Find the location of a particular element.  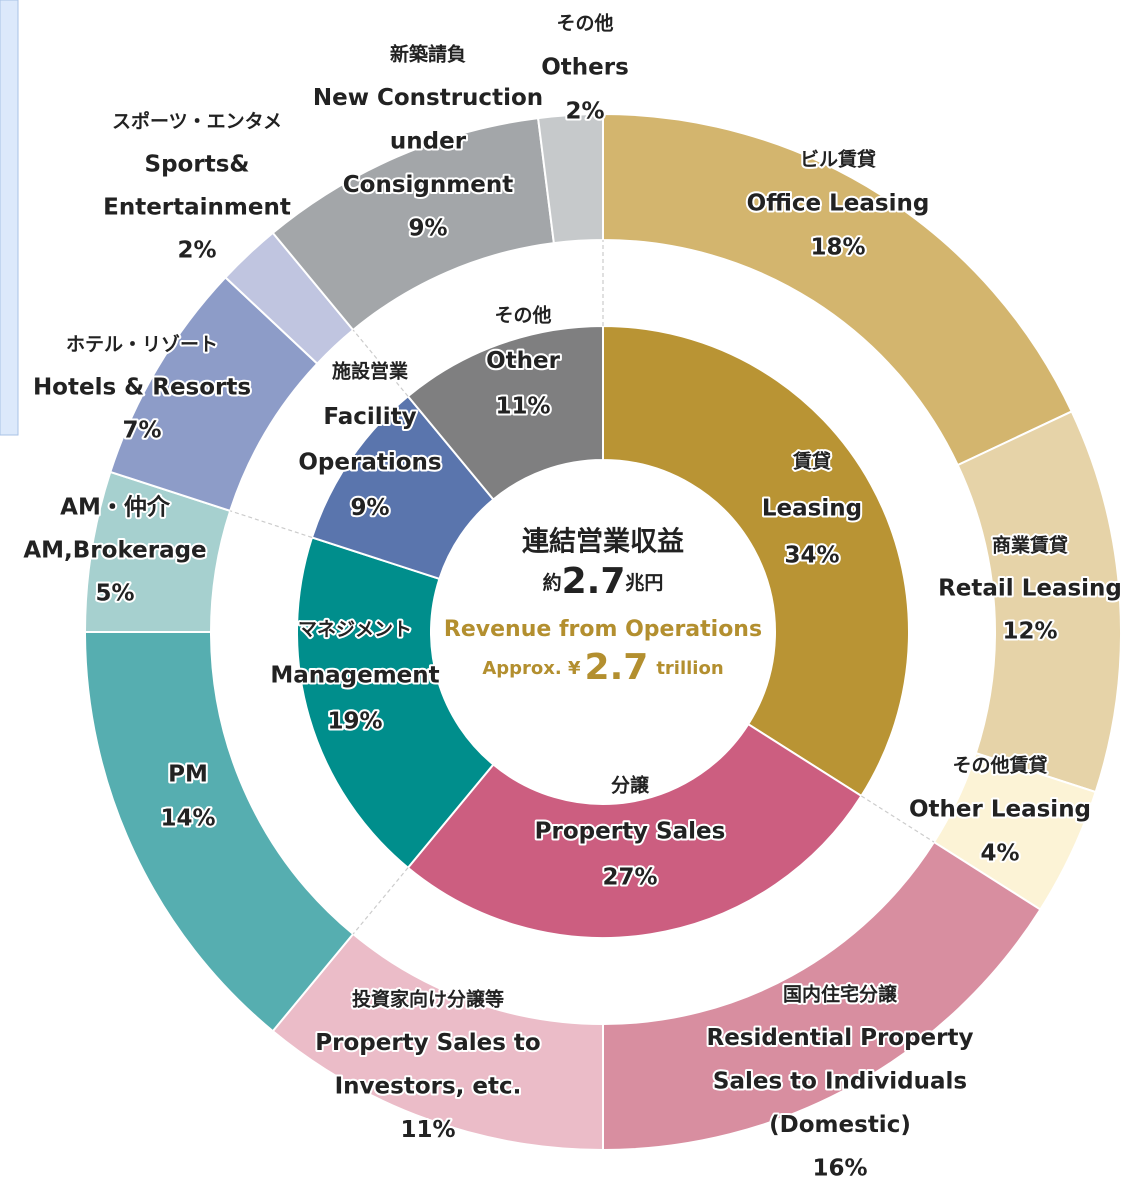

outer-label: AM・仲介 is located at coordinates (115, 507).